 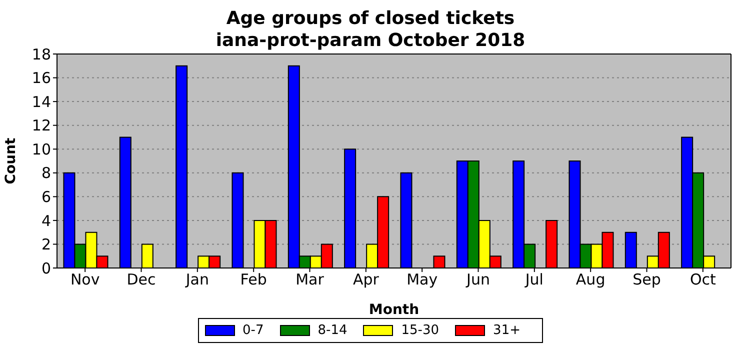 I want to click on x-tick-label: Nov, so click(x=85, y=279).